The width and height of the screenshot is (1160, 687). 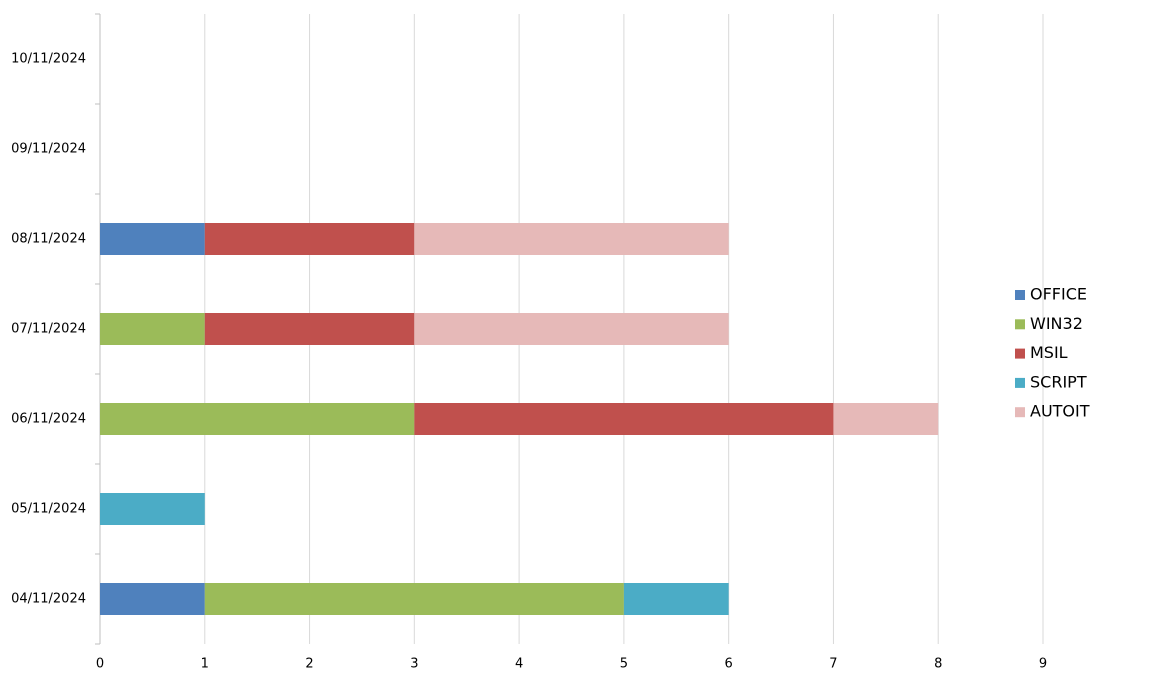 What do you see at coordinates (1058, 294) in the screenshot?
I see `legend-label: OFFICE` at bounding box center [1058, 294].